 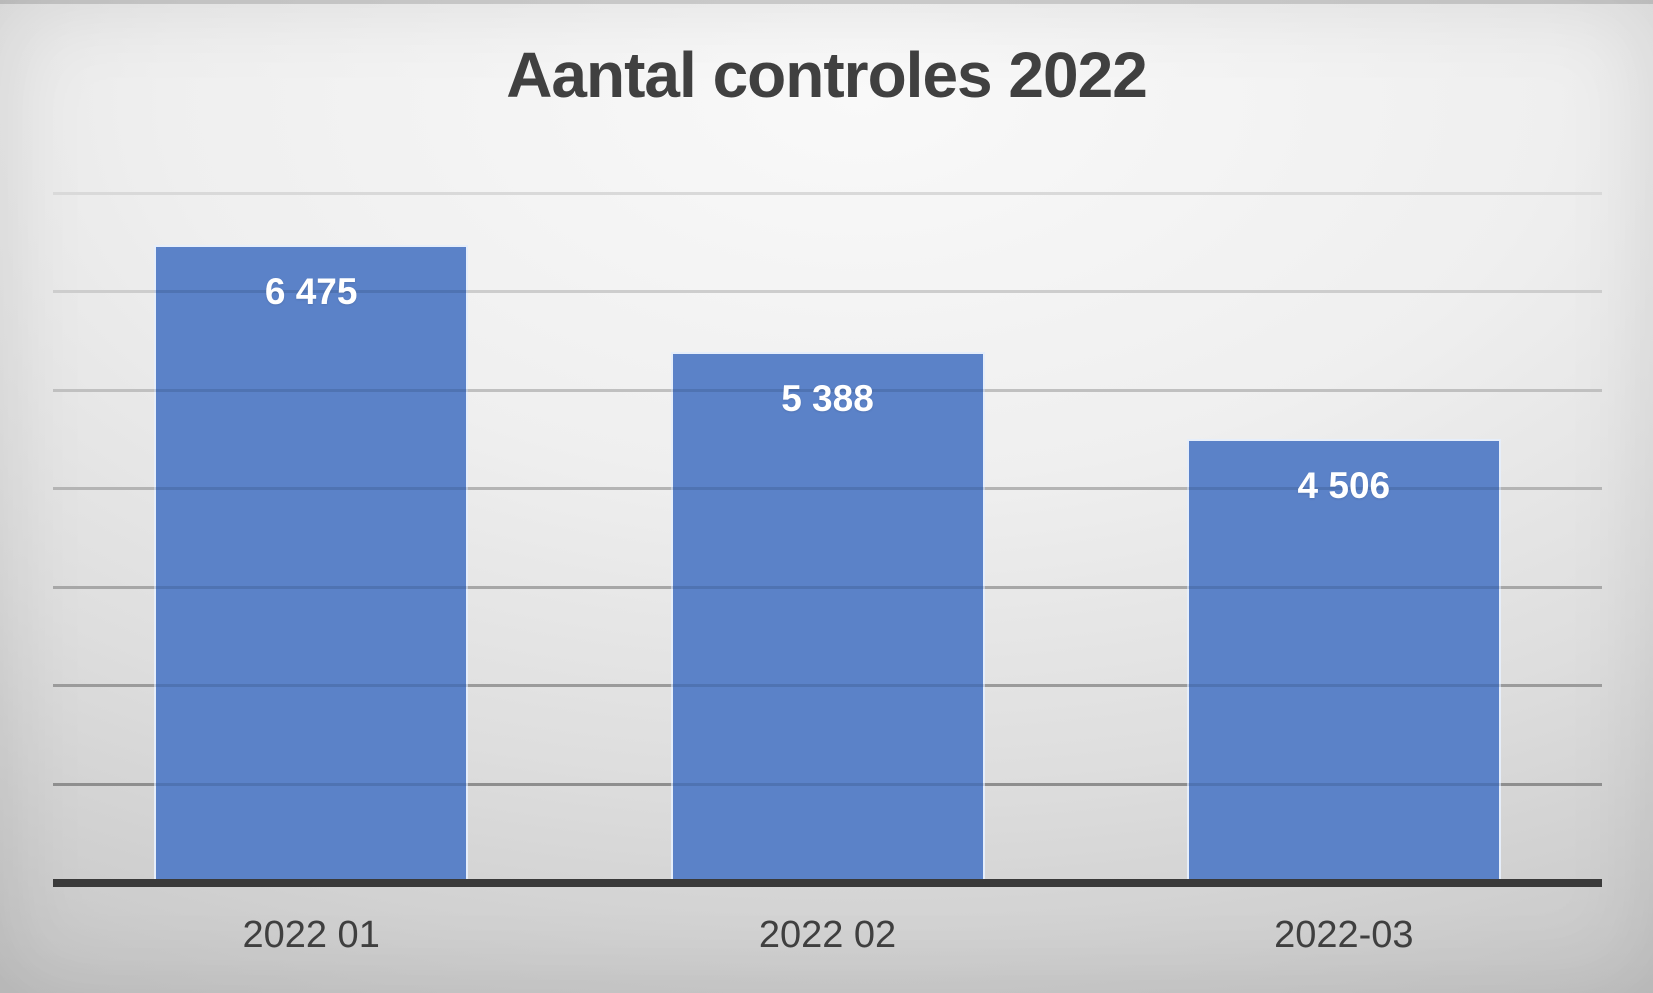 What do you see at coordinates (311, 935) in the screenshot?
I see `x-axis-label: 2022 01` at bounding box center [311, 935].